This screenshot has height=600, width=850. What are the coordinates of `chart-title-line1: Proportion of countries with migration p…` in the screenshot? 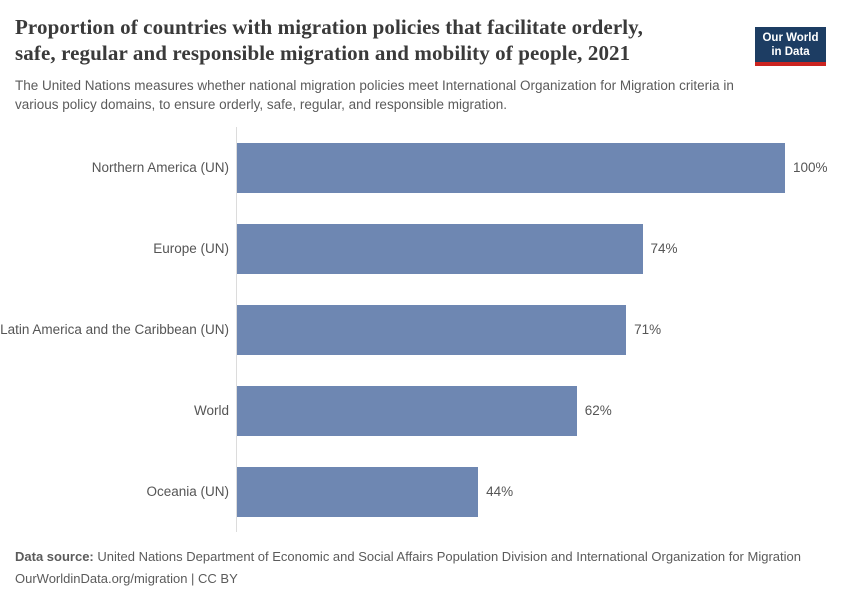 It's located at (329, 27).